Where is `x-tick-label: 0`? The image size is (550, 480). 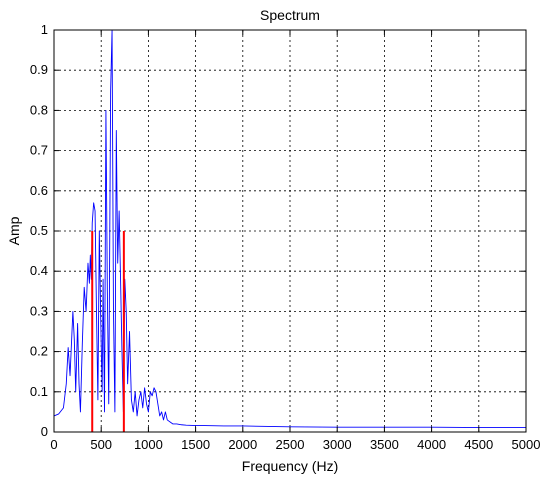 x-tick-label: 0 is located at coordinates (53, 444).